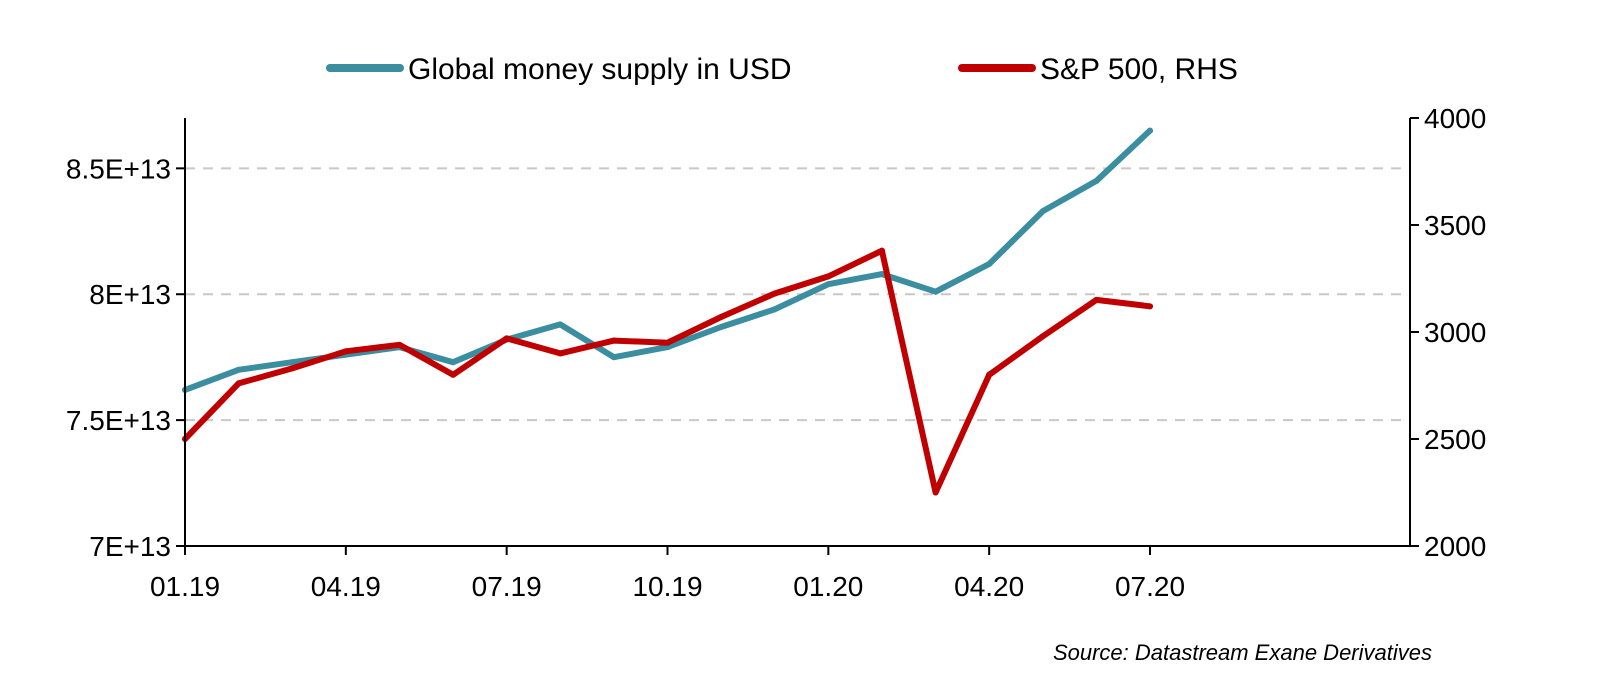  What do you see at coordinates (118, 168) in the screenshot?
I see `left-tick-label: 8.5E+13` at bounding box center [118, 168].